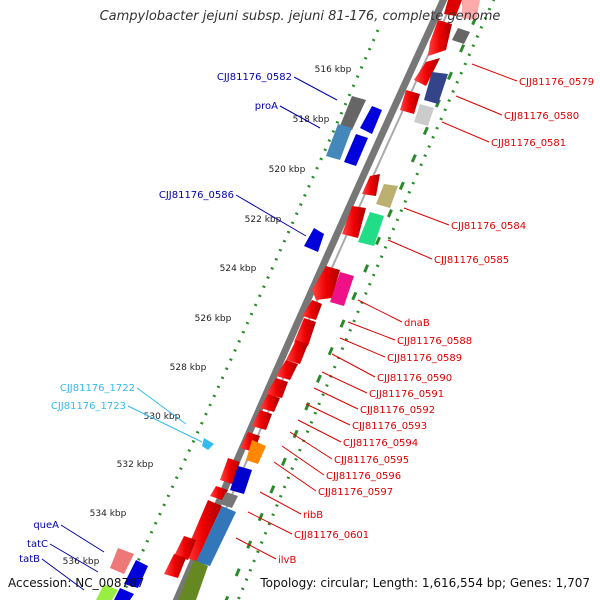 The image size is (600, 600). Describe the element at coordinates (254, 77) in the screenshot. I see `gene-label-left: CJJ81176_0582` at that location.